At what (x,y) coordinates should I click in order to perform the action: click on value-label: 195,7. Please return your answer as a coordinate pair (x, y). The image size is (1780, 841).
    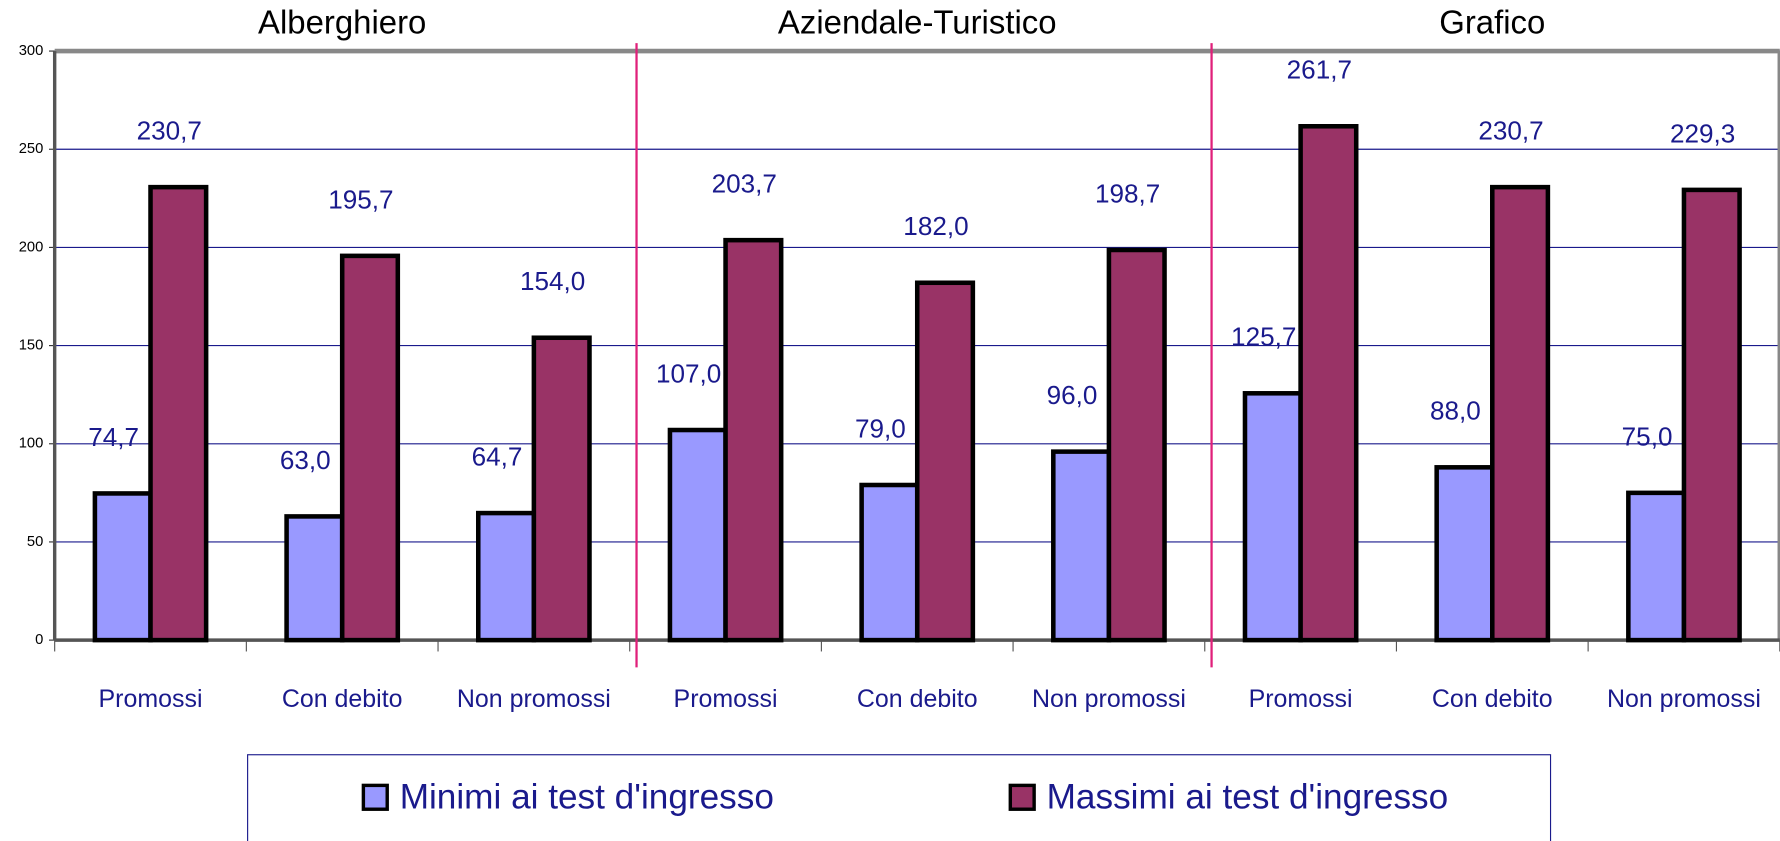
    Looking at the image, I should click on (360, 199).